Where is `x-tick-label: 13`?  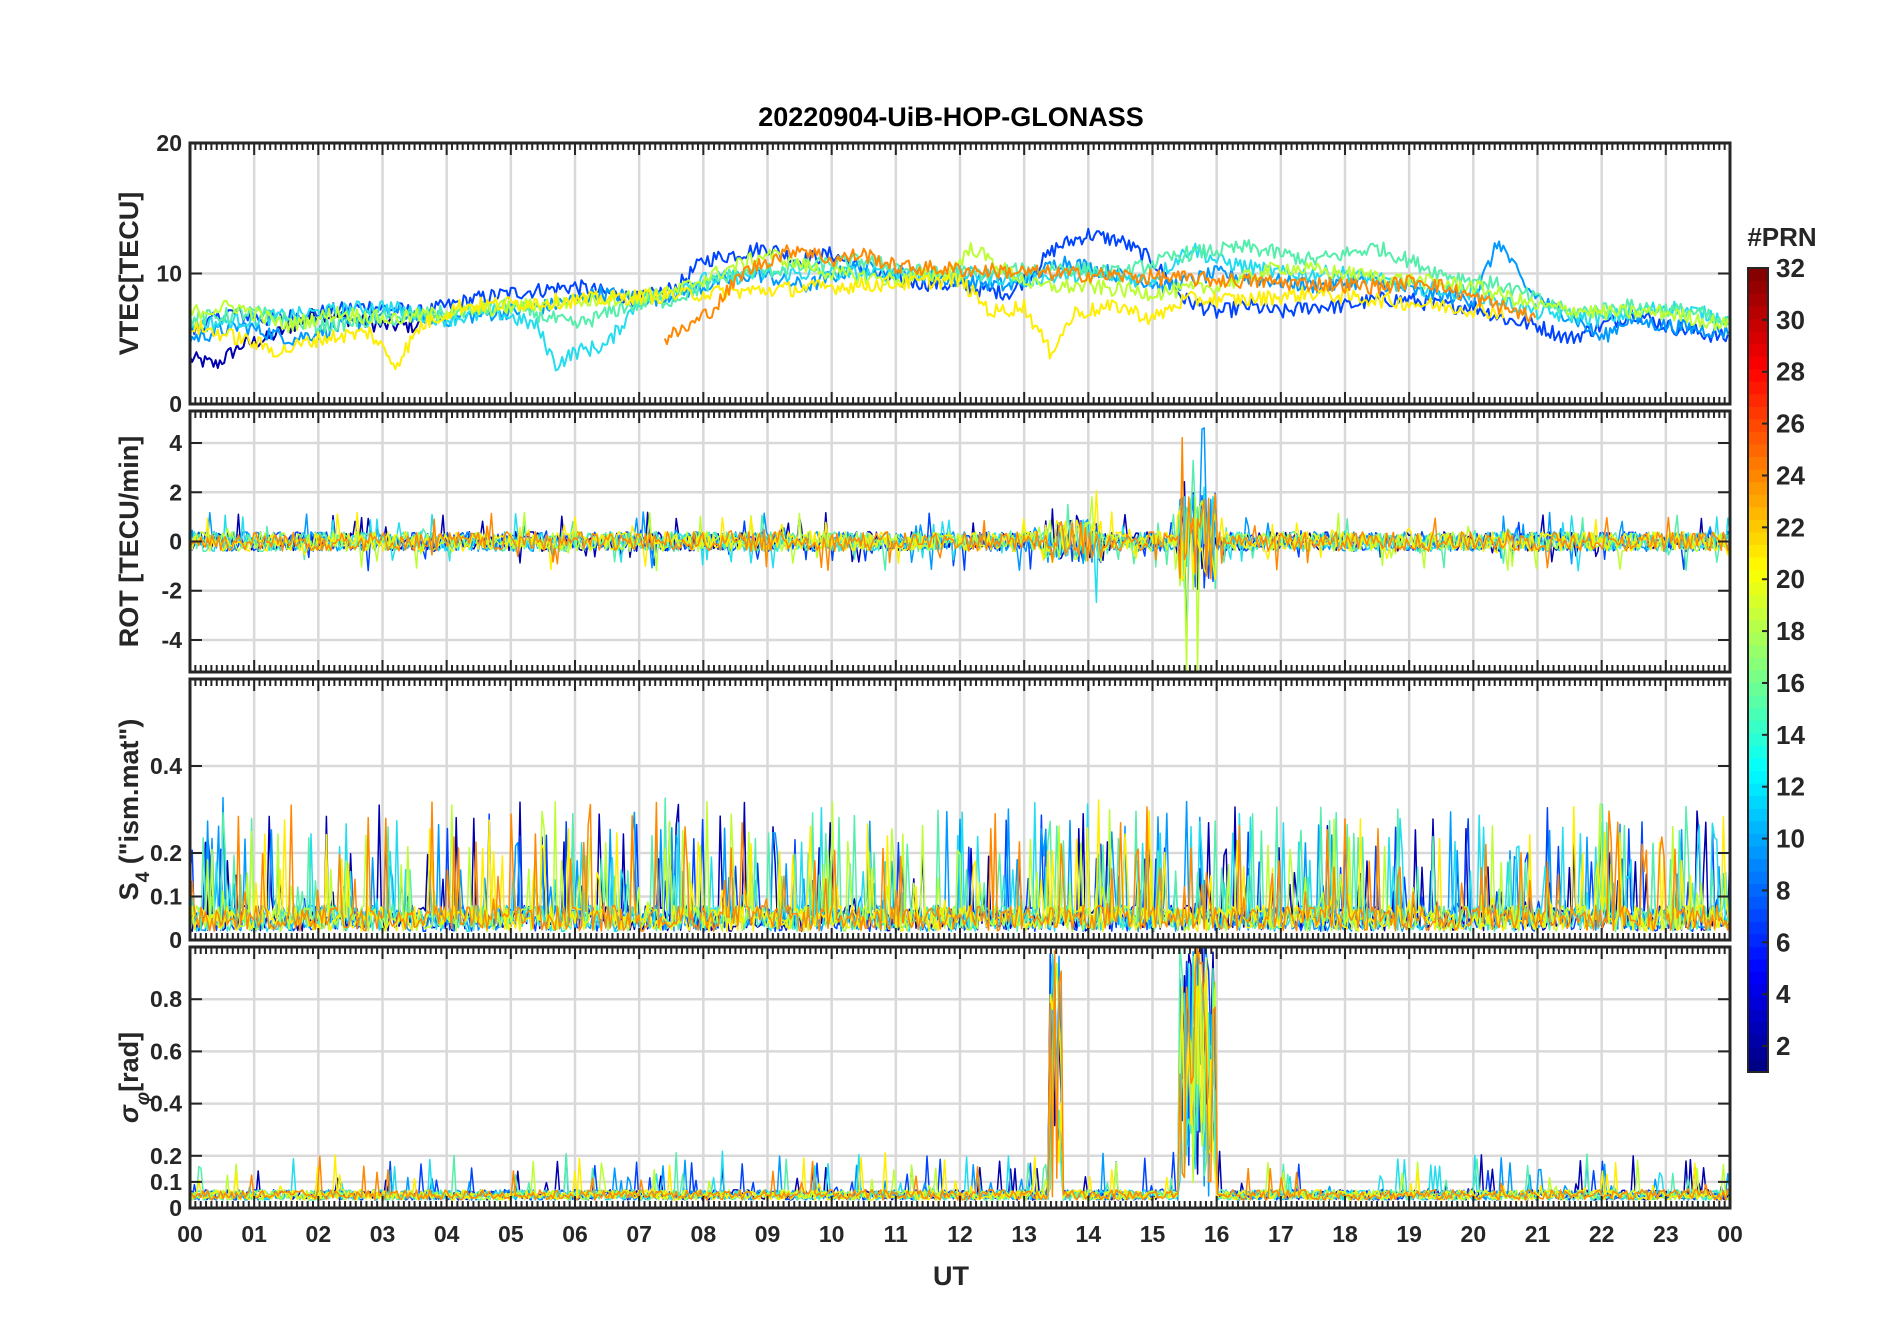 x-tick-label: 13 is located at coordinates (1024, 1234).